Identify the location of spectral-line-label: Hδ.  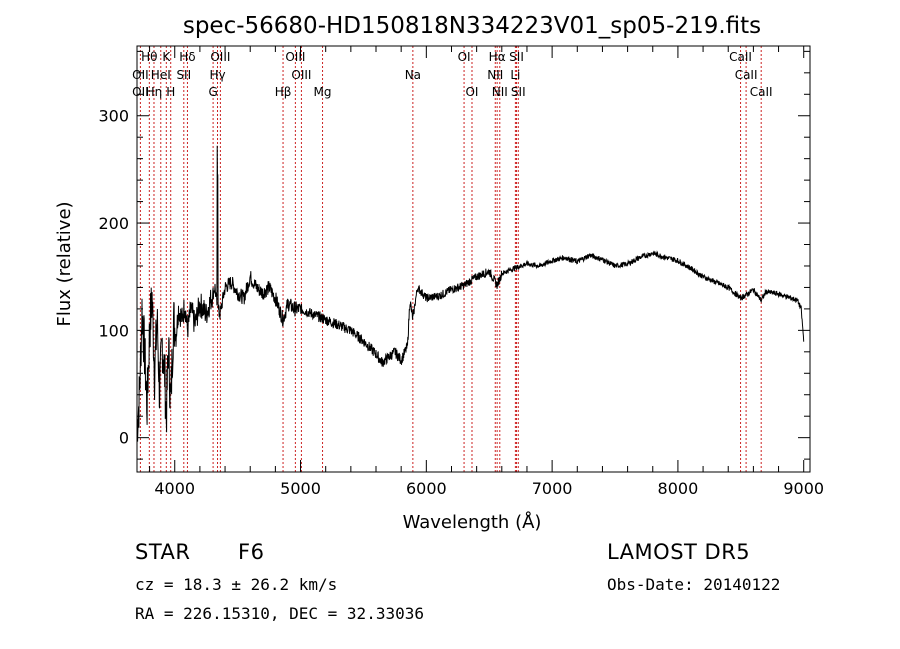
(187, 57).